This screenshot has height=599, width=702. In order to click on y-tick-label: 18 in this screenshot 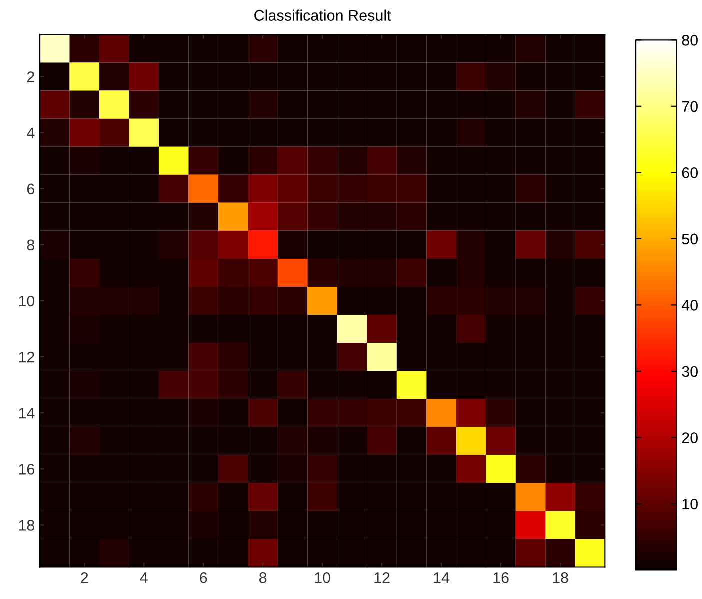, I will do `click(26, 525)`.